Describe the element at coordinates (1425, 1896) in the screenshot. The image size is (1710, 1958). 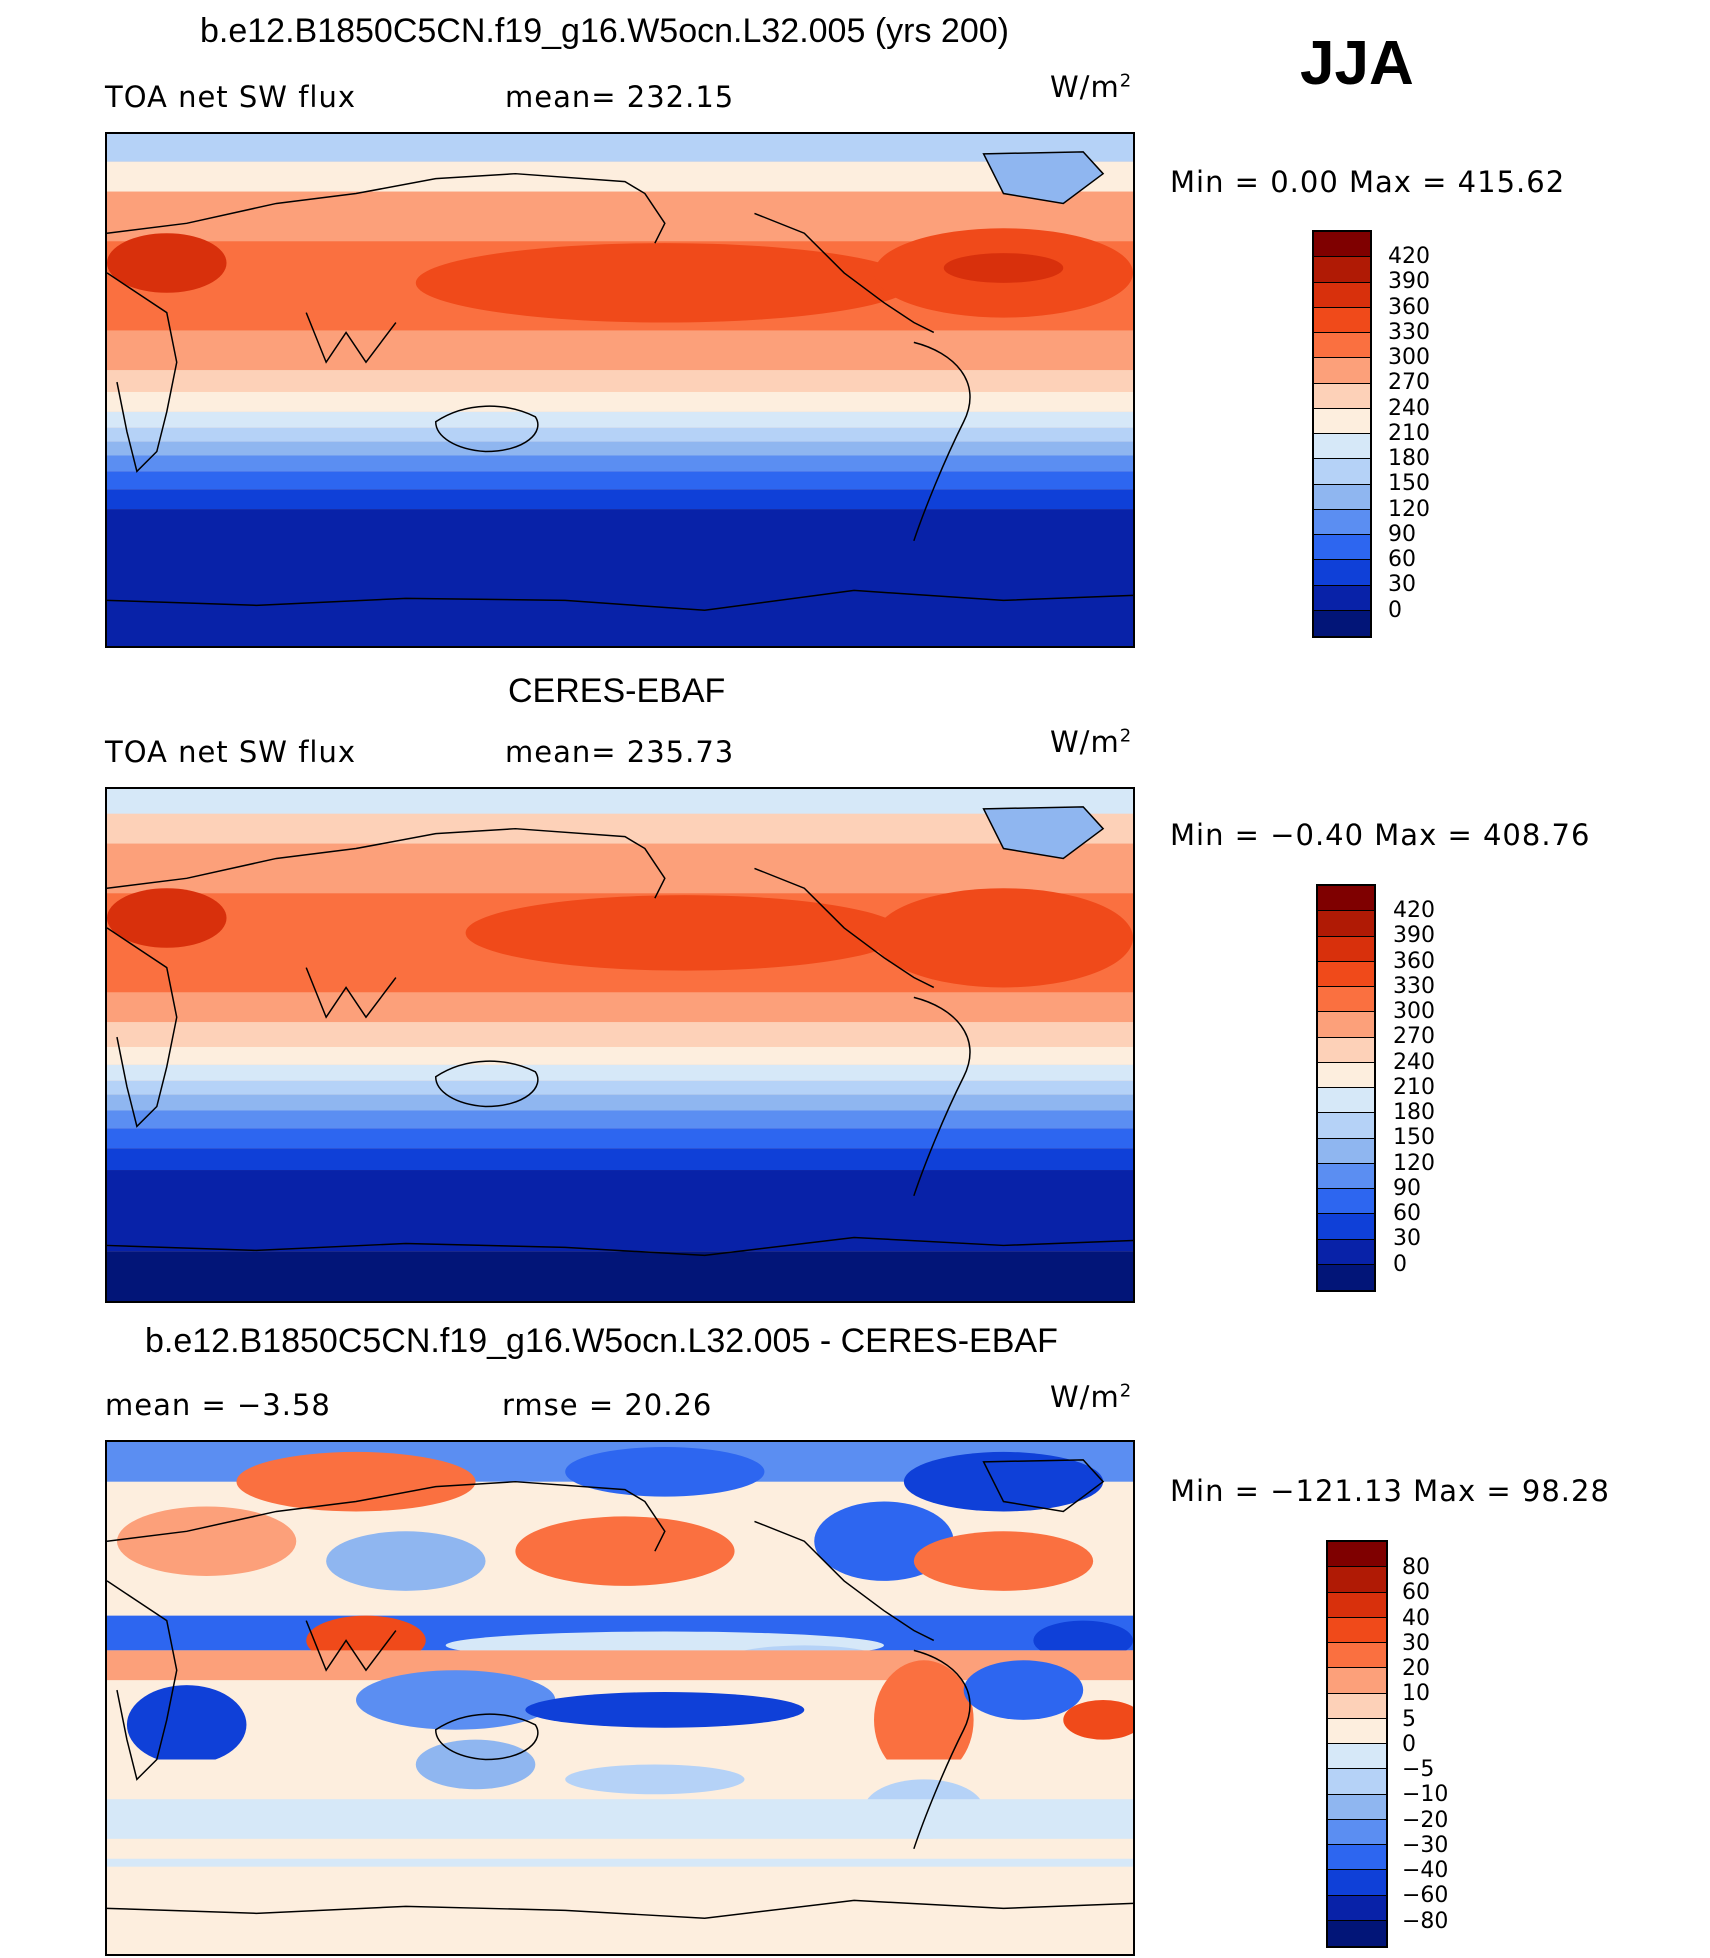
I see `colorbar-tick-label: −60` at that location.